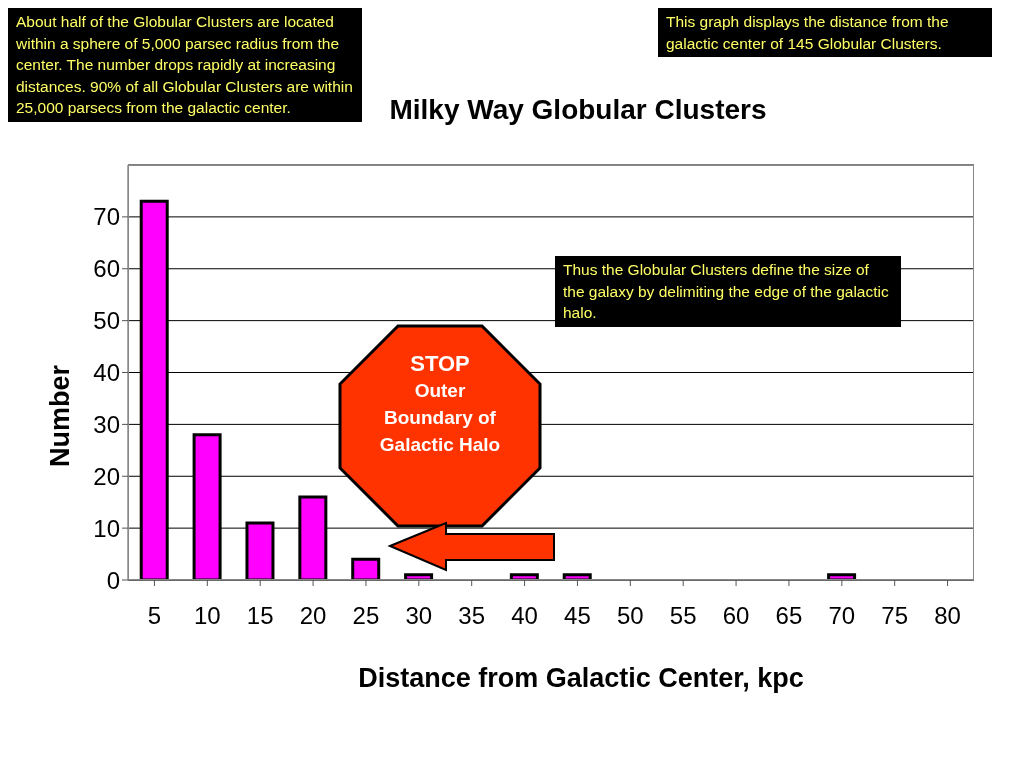  I want to click on x-tick-label: 30, so click(419, 615).